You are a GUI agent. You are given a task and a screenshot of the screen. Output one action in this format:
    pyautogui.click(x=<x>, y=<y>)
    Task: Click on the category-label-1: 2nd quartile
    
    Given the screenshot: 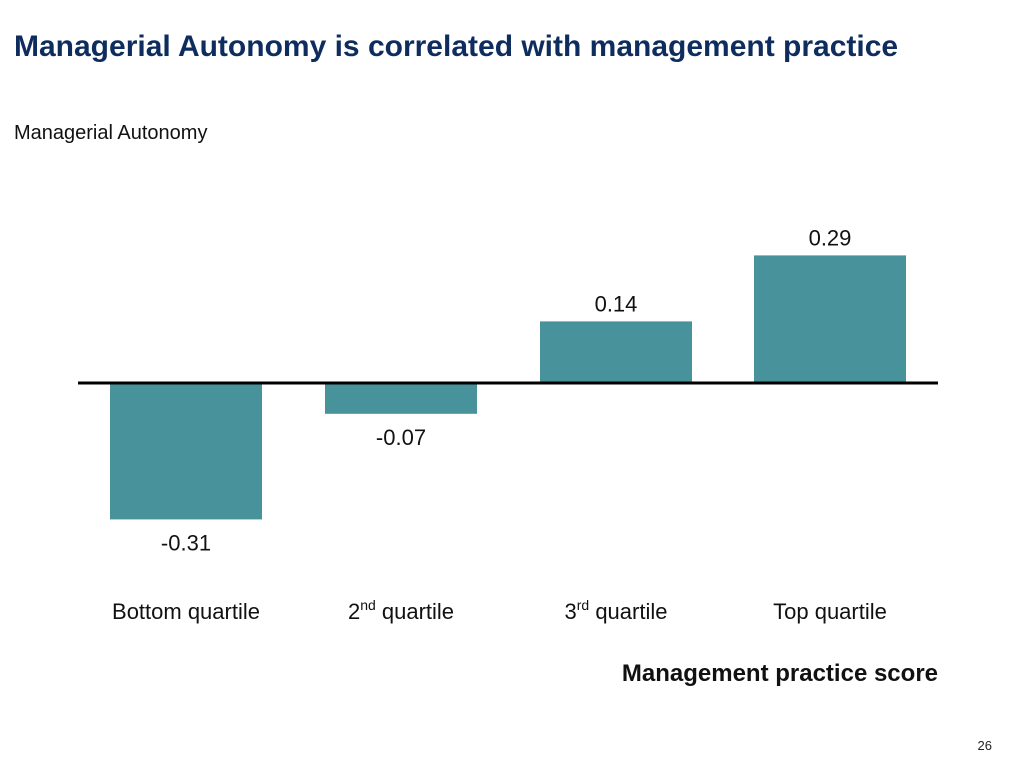 What is the action you would take?
    pyautogui.click(x=401, y=610)
    